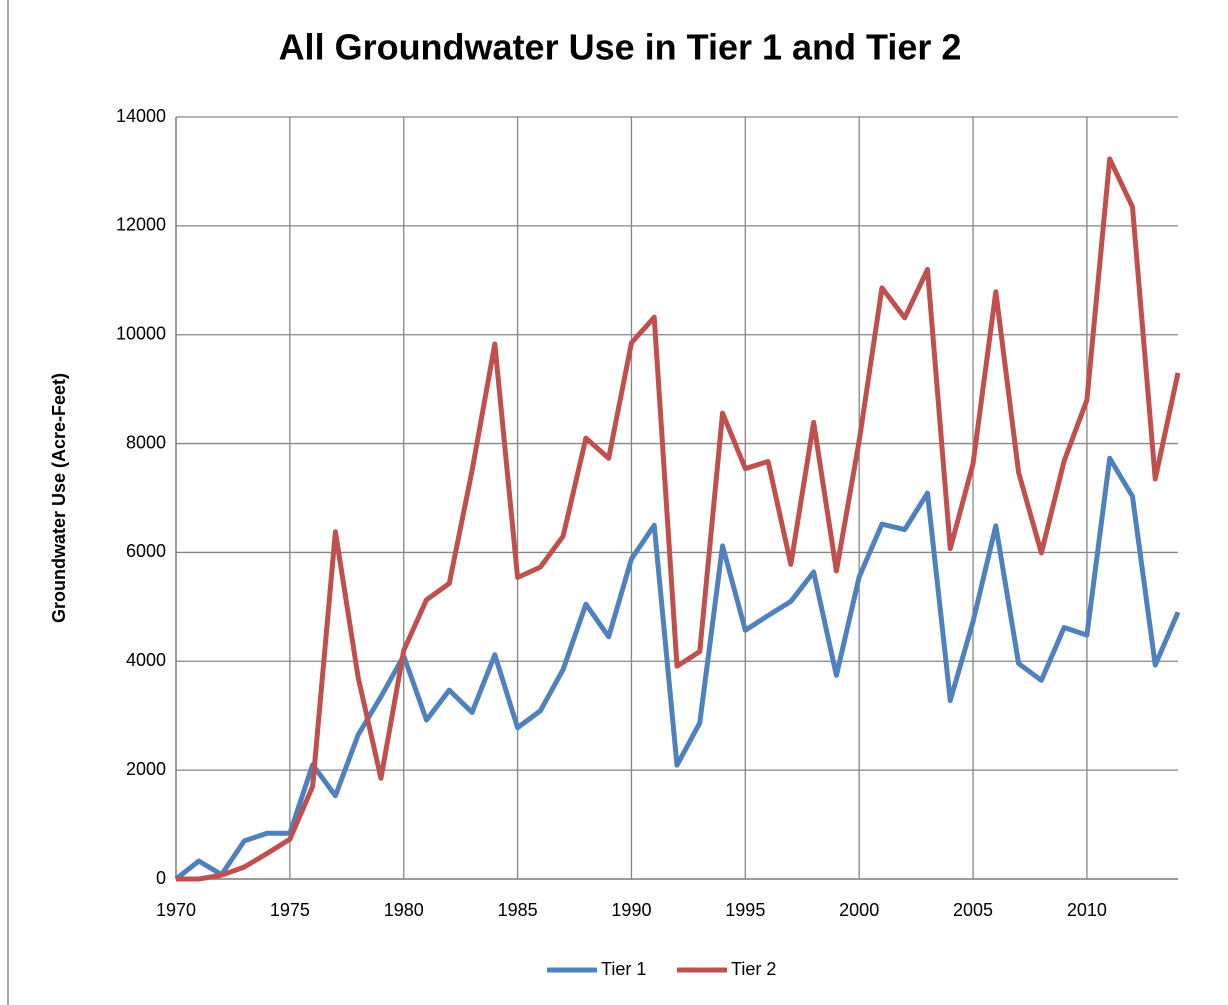 This screenshot has width=1228, height=1005. Describe the element at coordinates (141, 116) in the screenshot. I see `y-tick-label: 14000` at that location.